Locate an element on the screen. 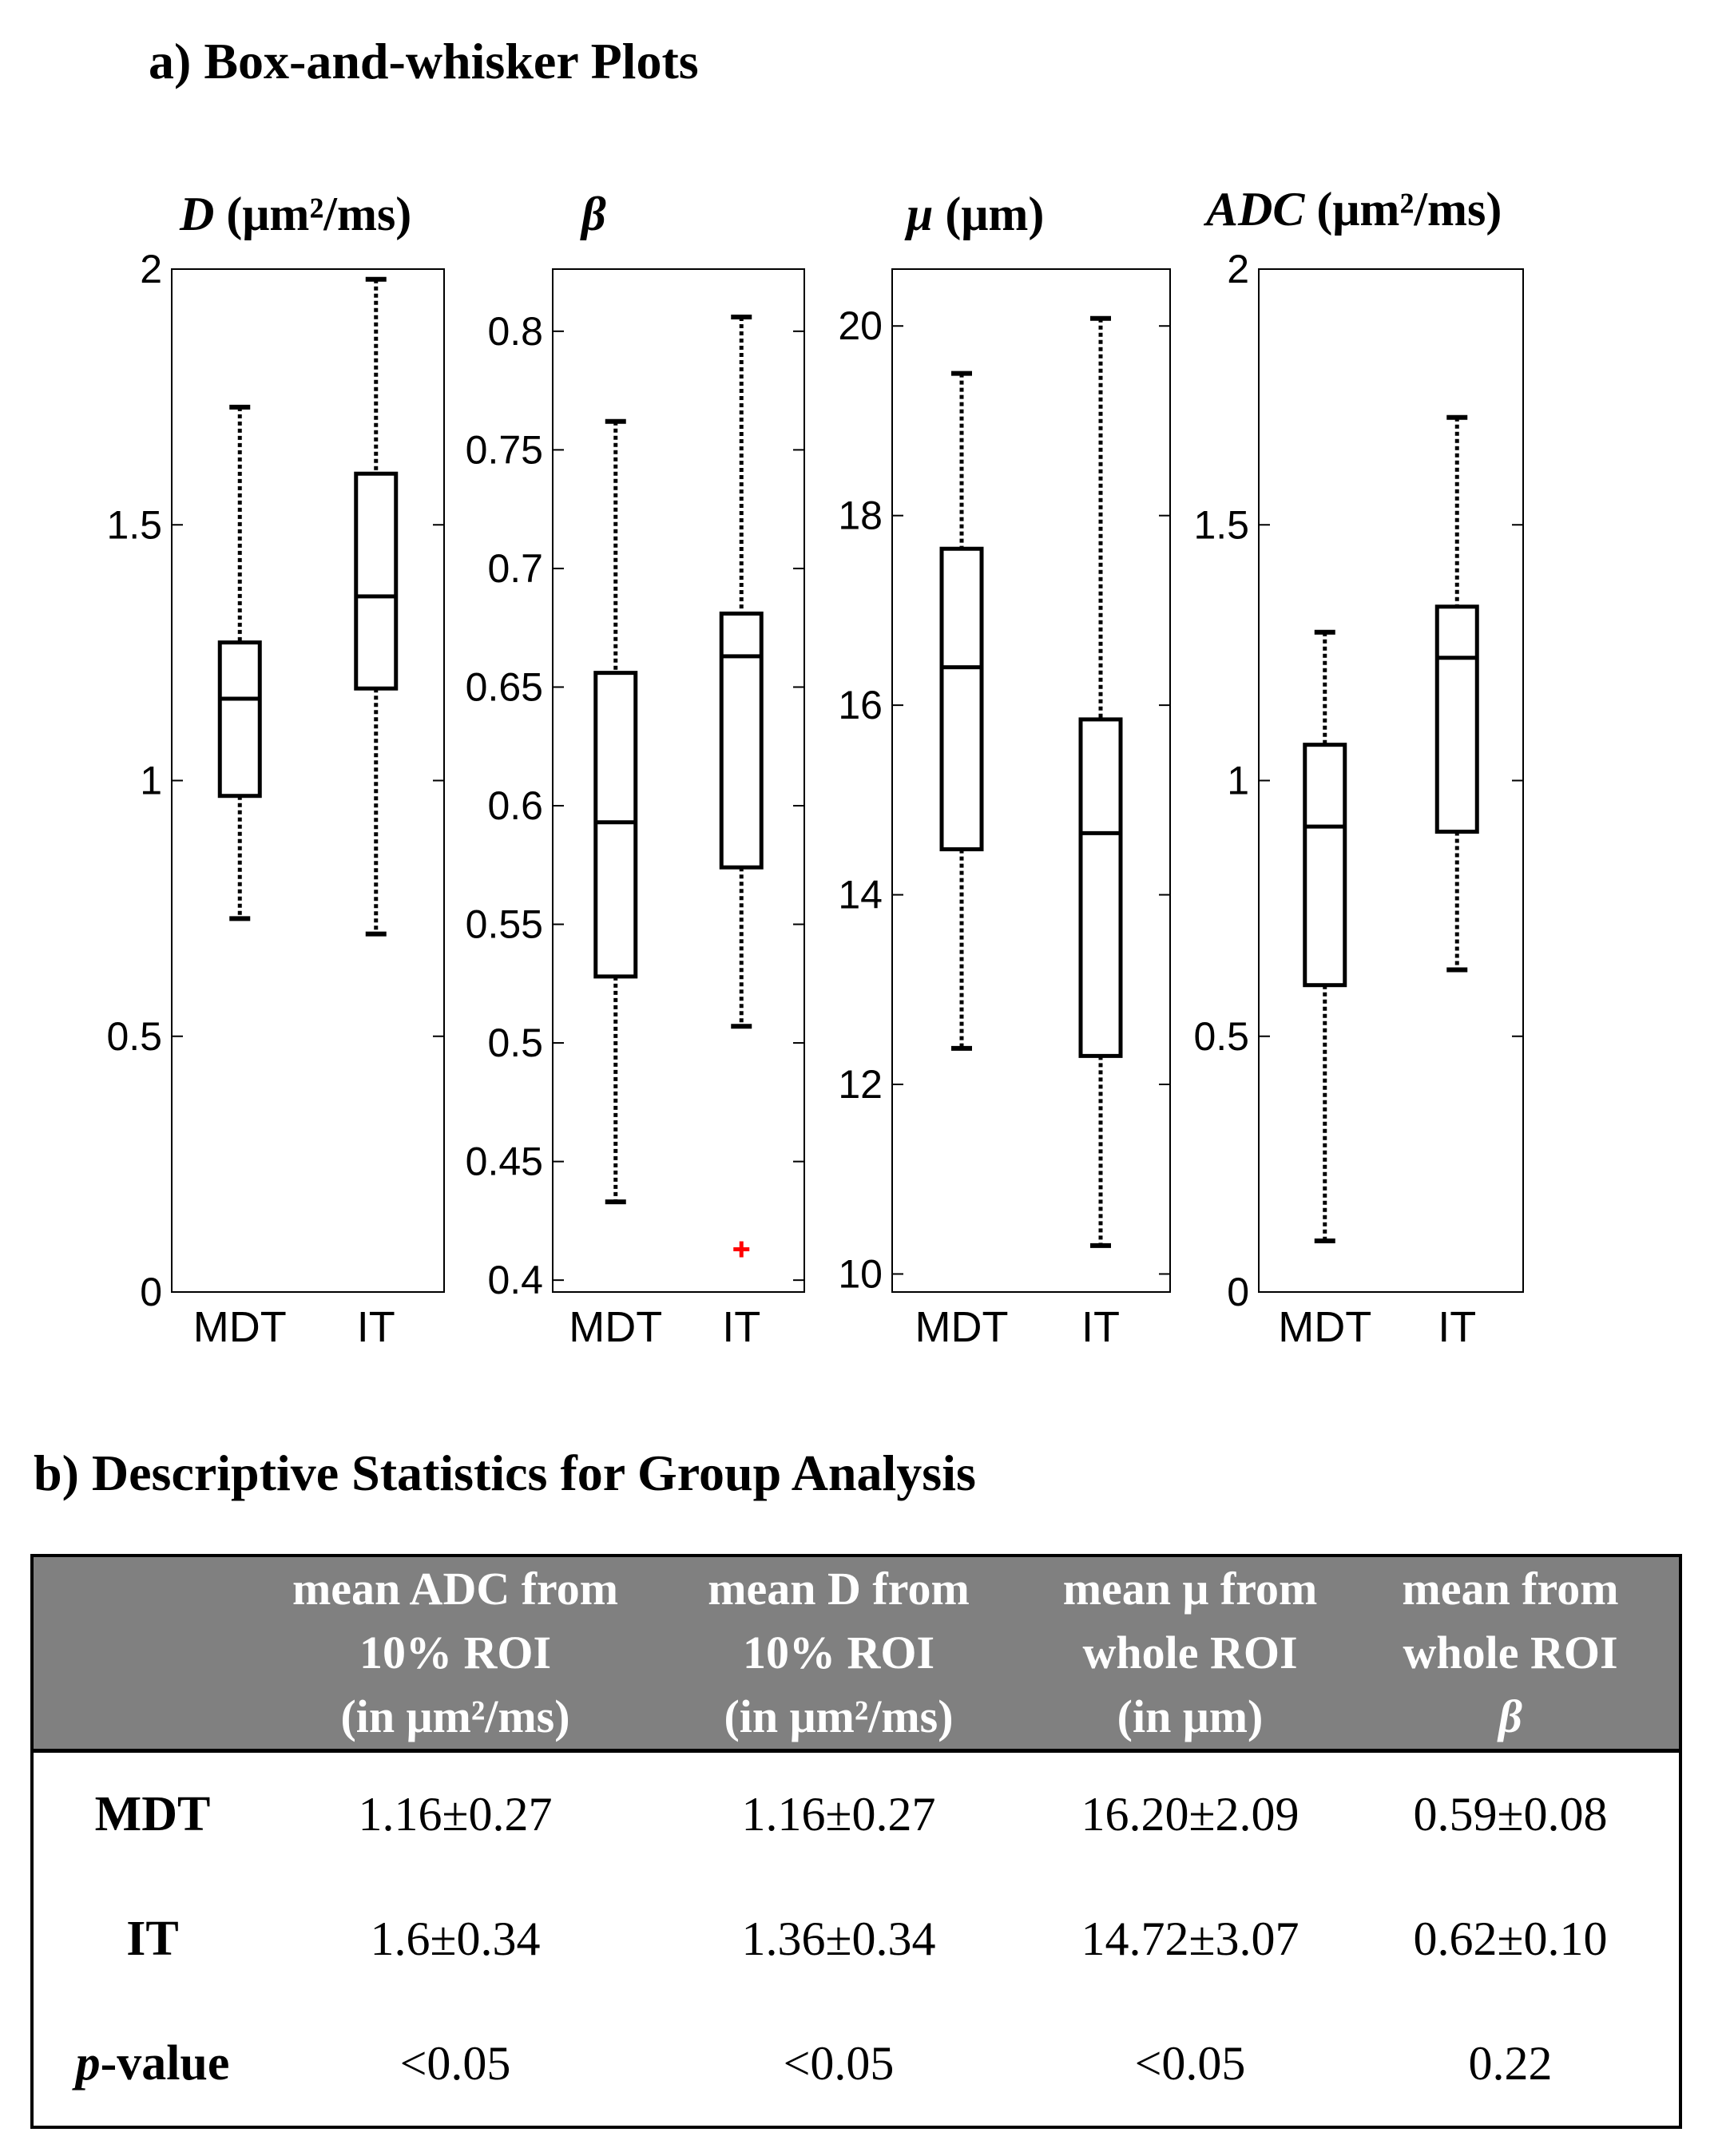 This screenshot has height=2156, width=1734. panel-title-symbol: ADC is located at coordinates (1254, 209).